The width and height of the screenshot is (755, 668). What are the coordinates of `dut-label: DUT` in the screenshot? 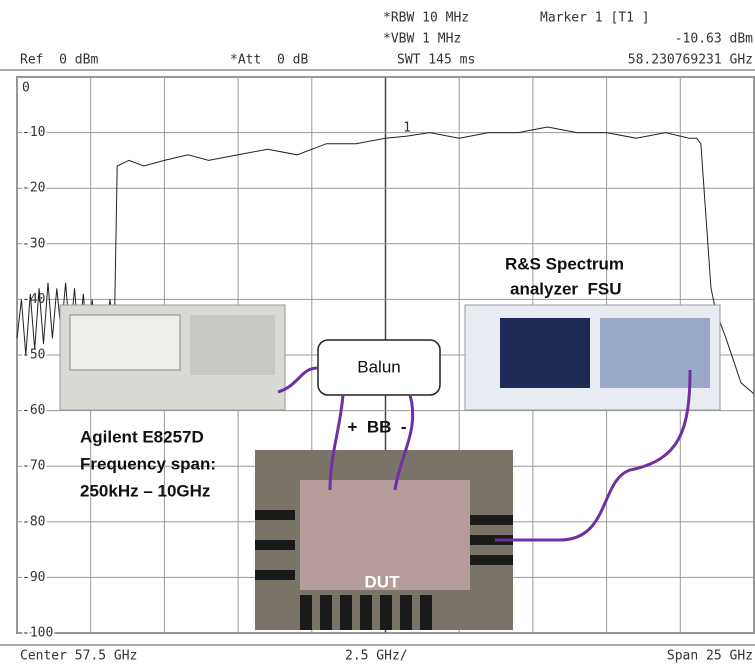 It's located at (383, 581).